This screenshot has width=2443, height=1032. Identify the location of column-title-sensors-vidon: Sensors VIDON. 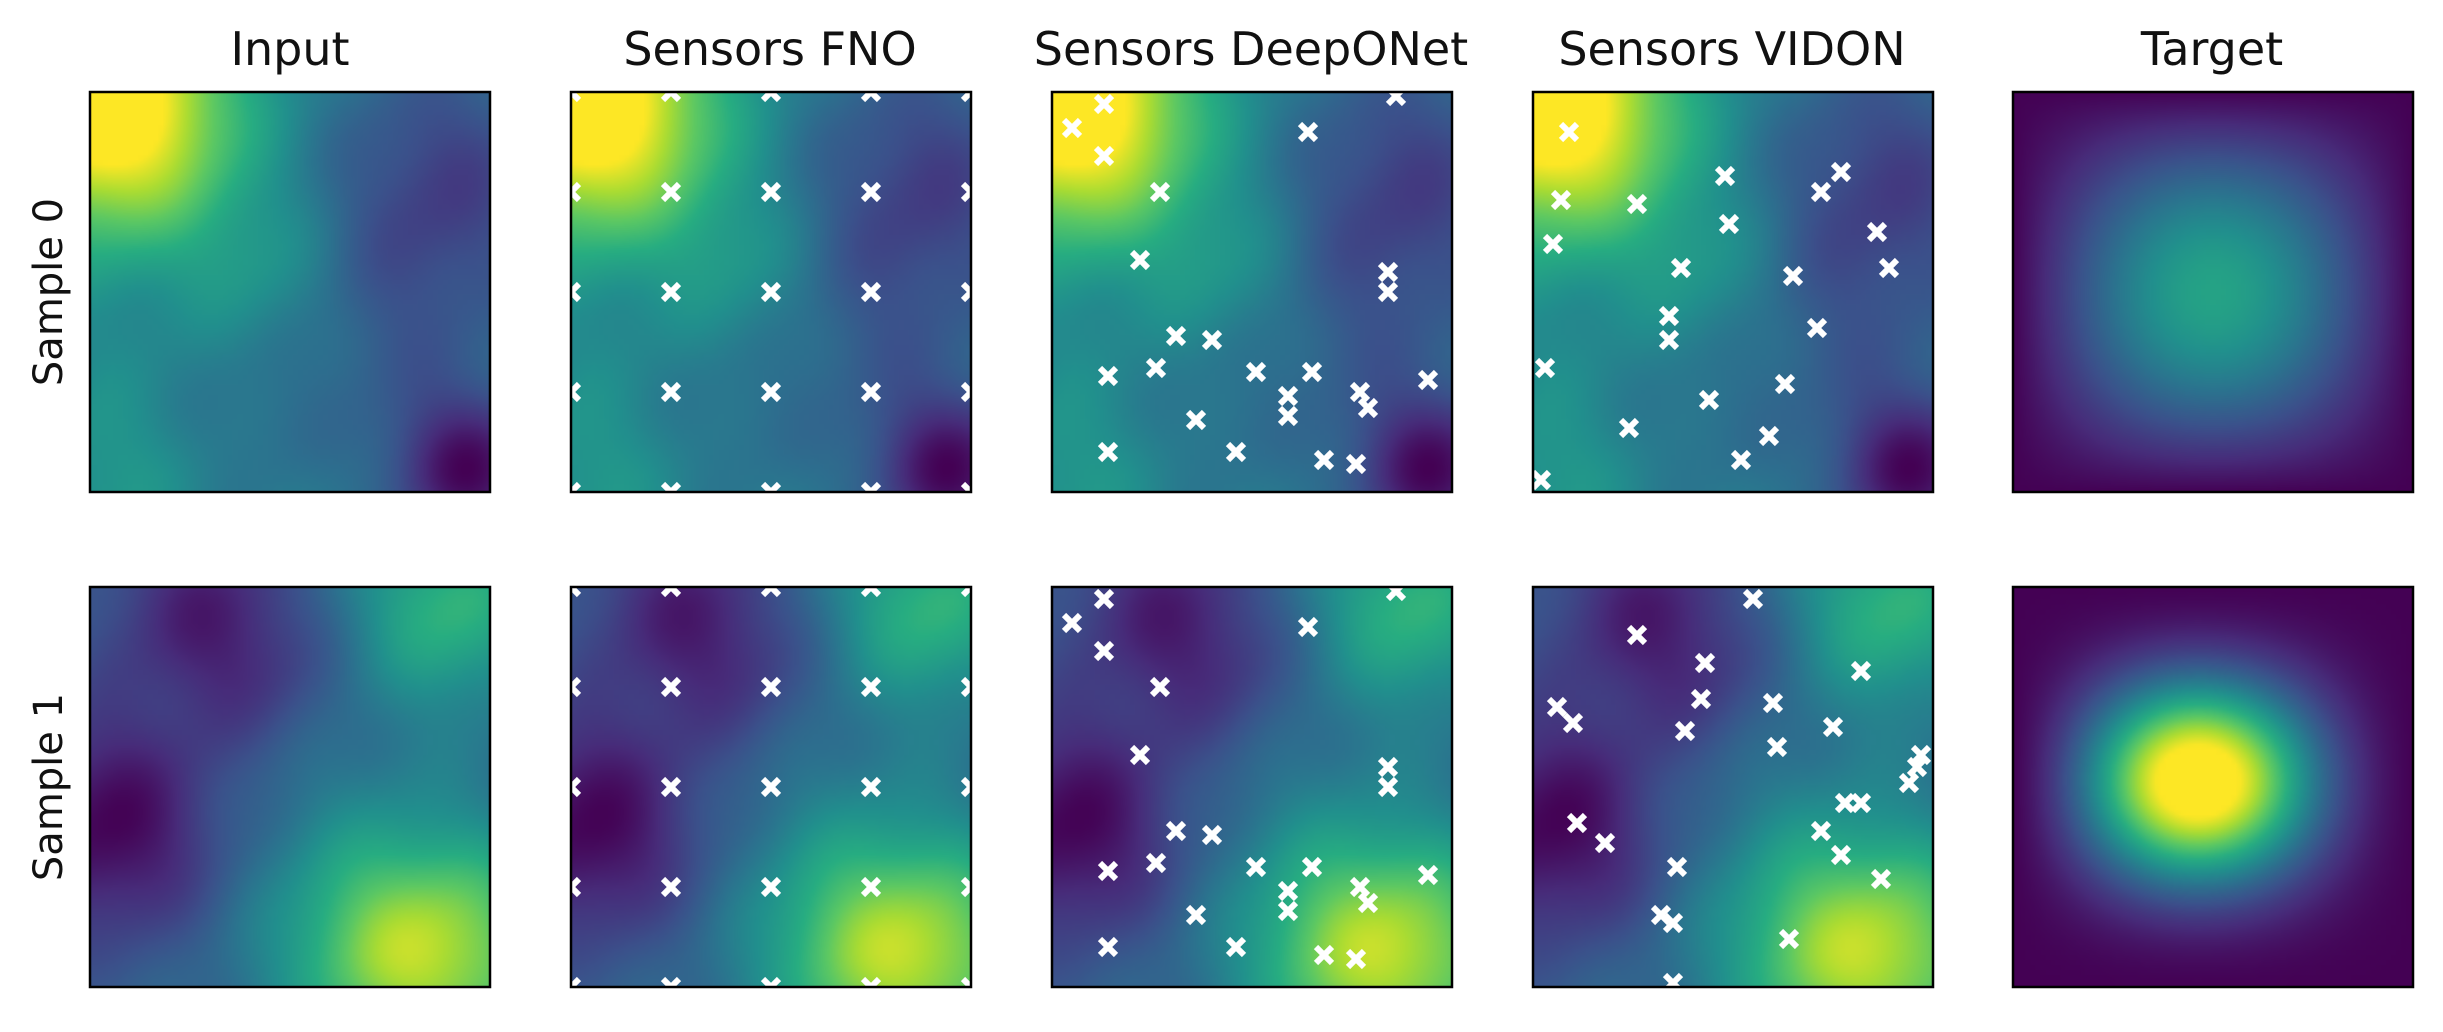
(1731, 49).